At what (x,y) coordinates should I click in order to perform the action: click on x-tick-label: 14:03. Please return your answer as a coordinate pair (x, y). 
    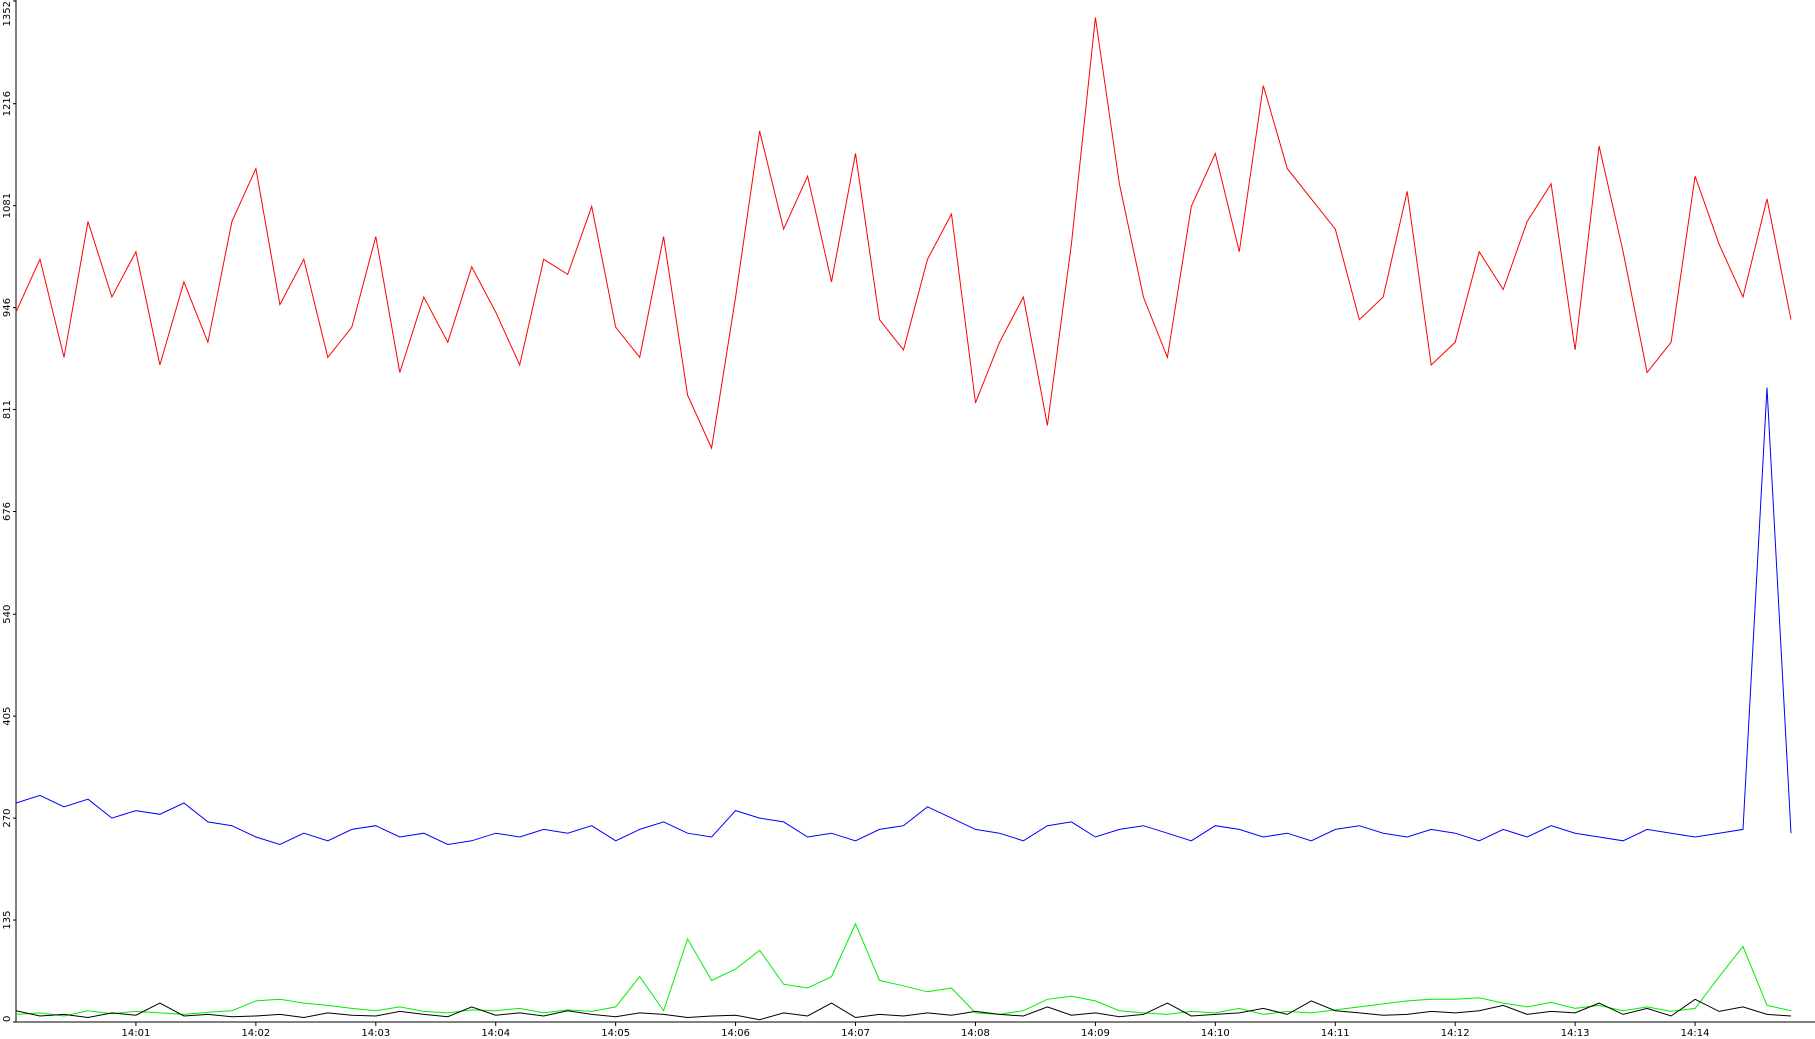
    Looking at the image, I should click on (375, 1033).